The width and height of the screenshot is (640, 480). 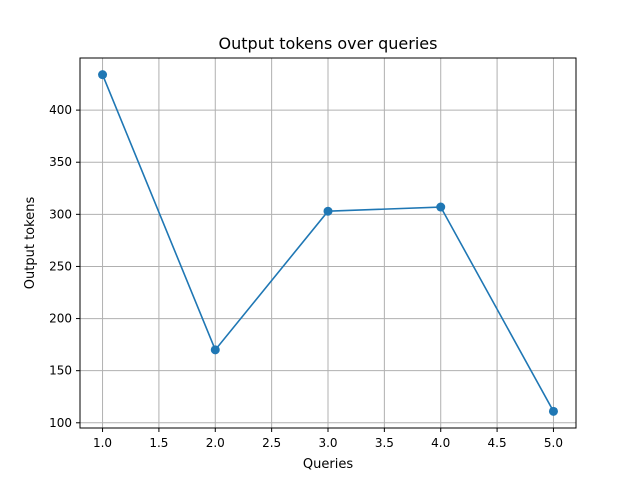 I want to click on y-tick-label: 400, so click(x=60, y=110).